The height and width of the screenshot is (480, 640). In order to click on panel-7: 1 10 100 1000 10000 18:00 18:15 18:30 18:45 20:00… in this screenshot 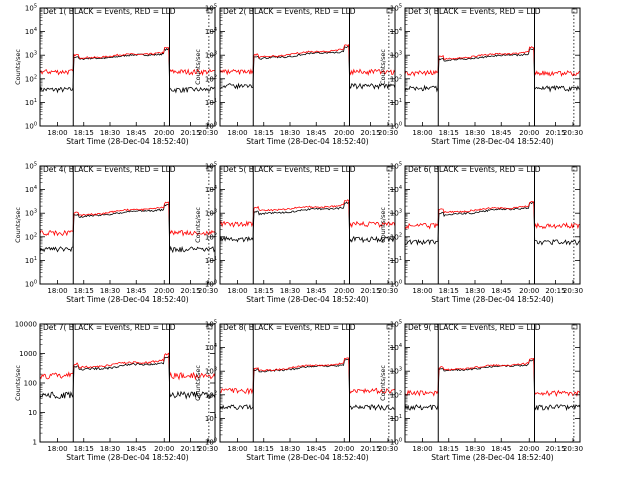, I will do `click(116, 392)`.